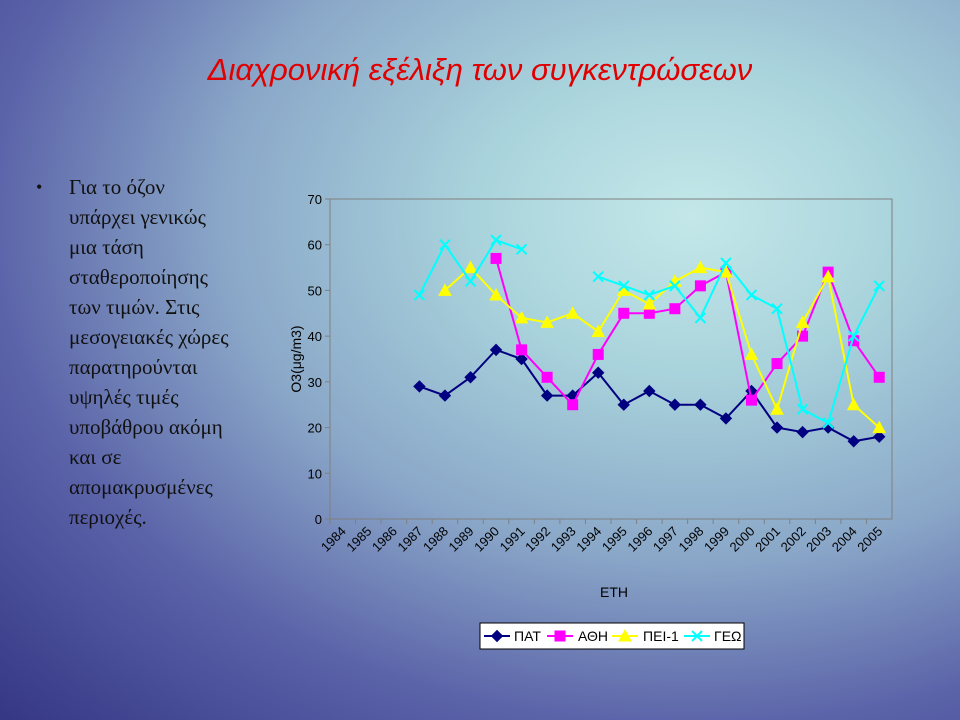 The image size is (960, 720). Describe the element at coordinates (486, 539) in the screenshot. I see `x-tick-label: 1990` at that location.